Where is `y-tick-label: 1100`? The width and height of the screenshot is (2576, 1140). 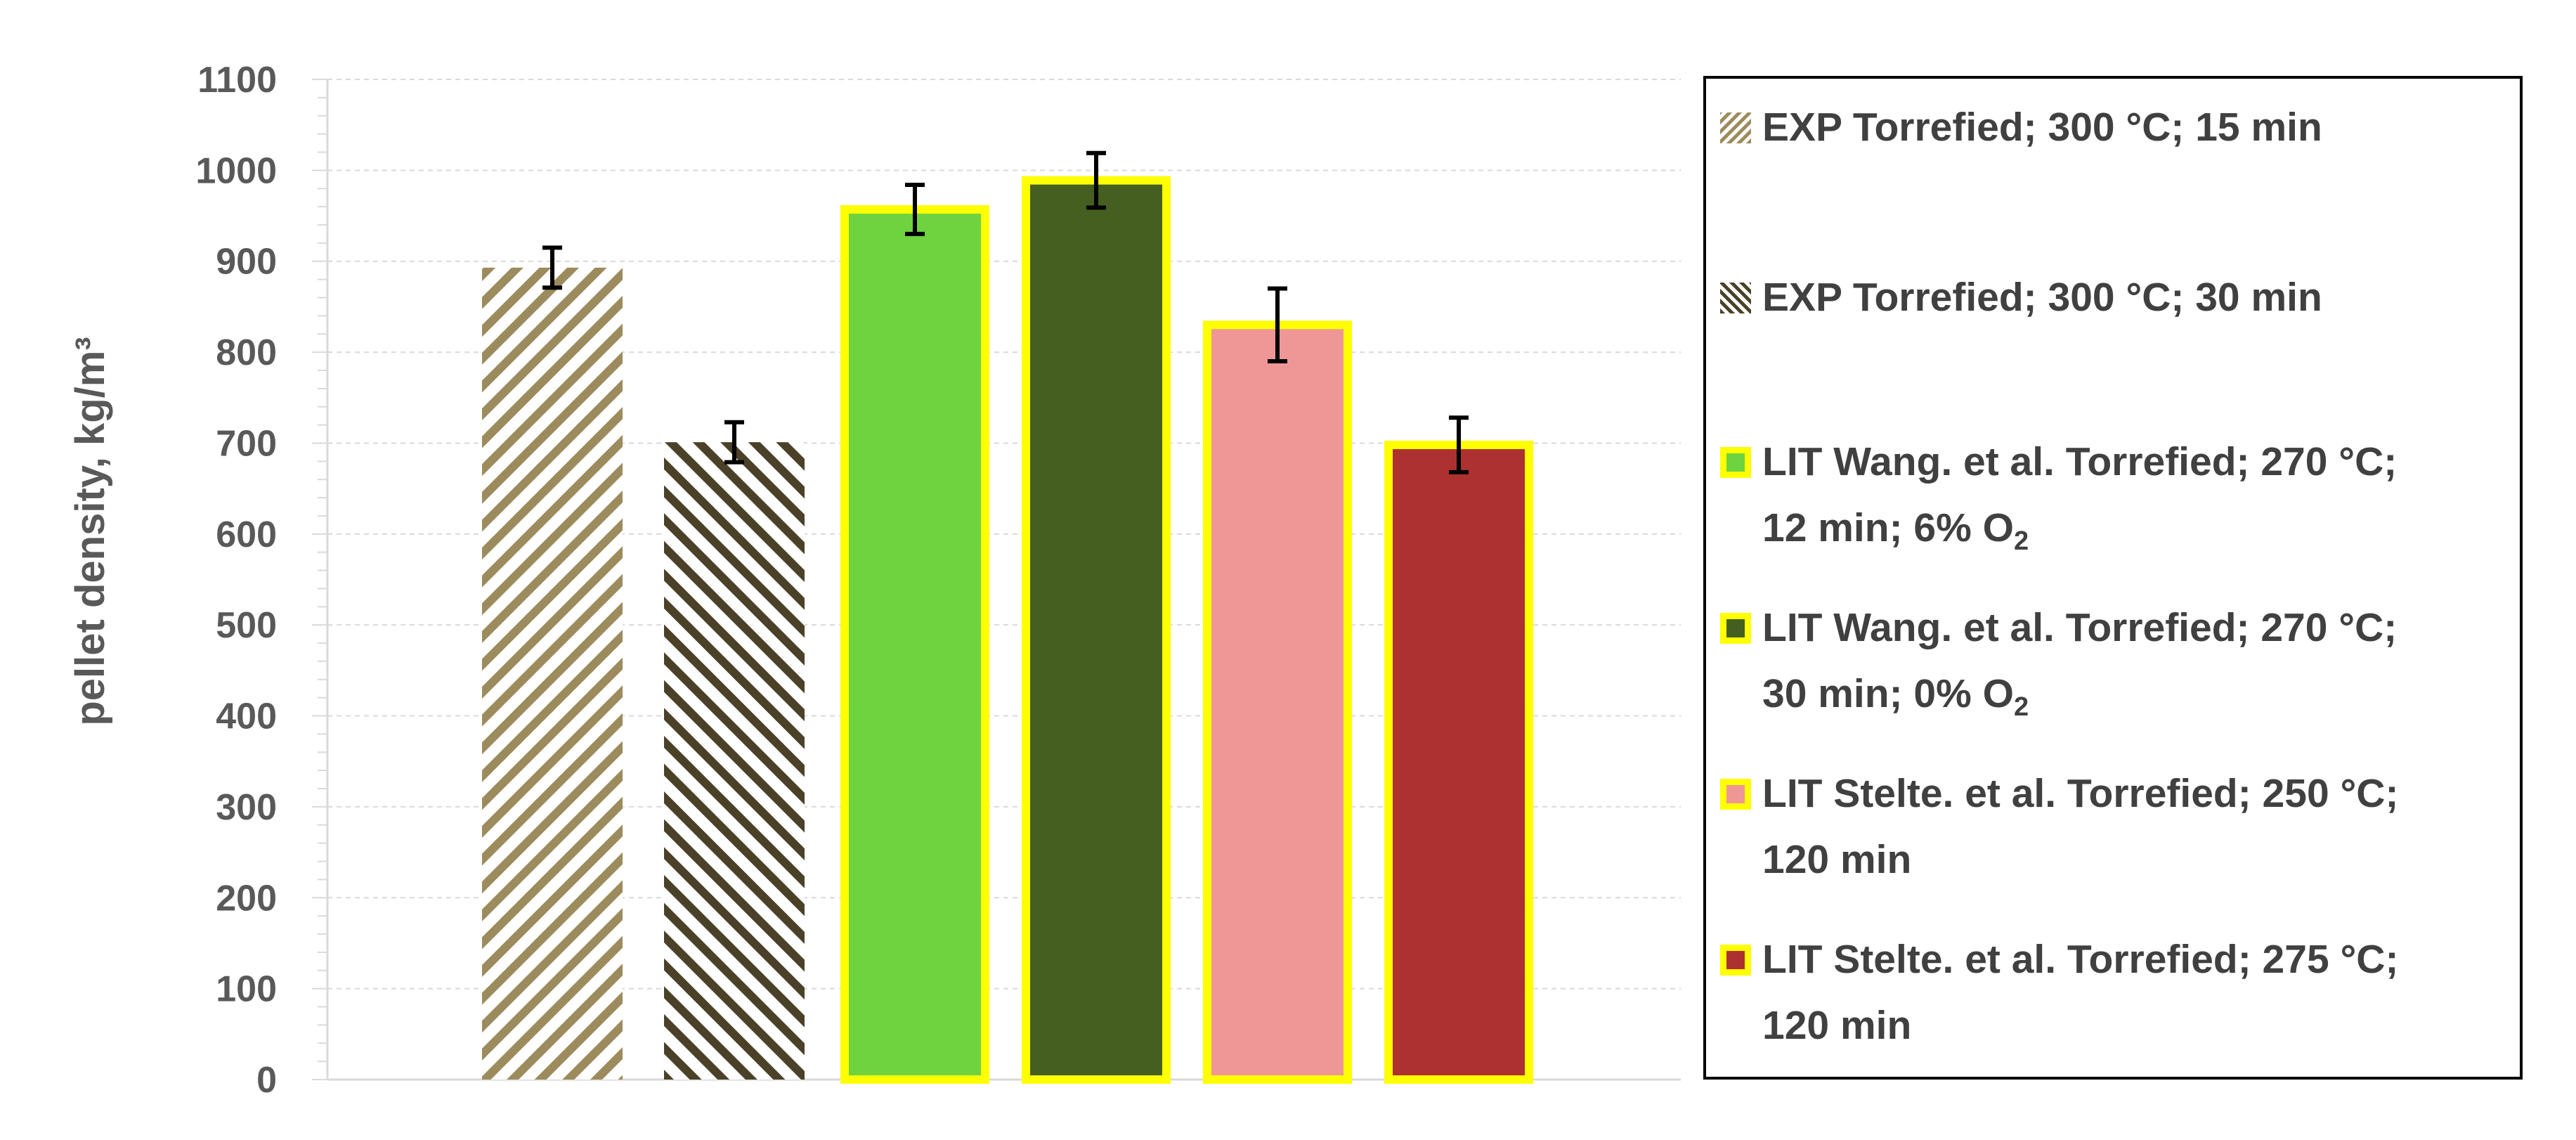 y-tick-label: 1100 is located at coordinates (237, 80).